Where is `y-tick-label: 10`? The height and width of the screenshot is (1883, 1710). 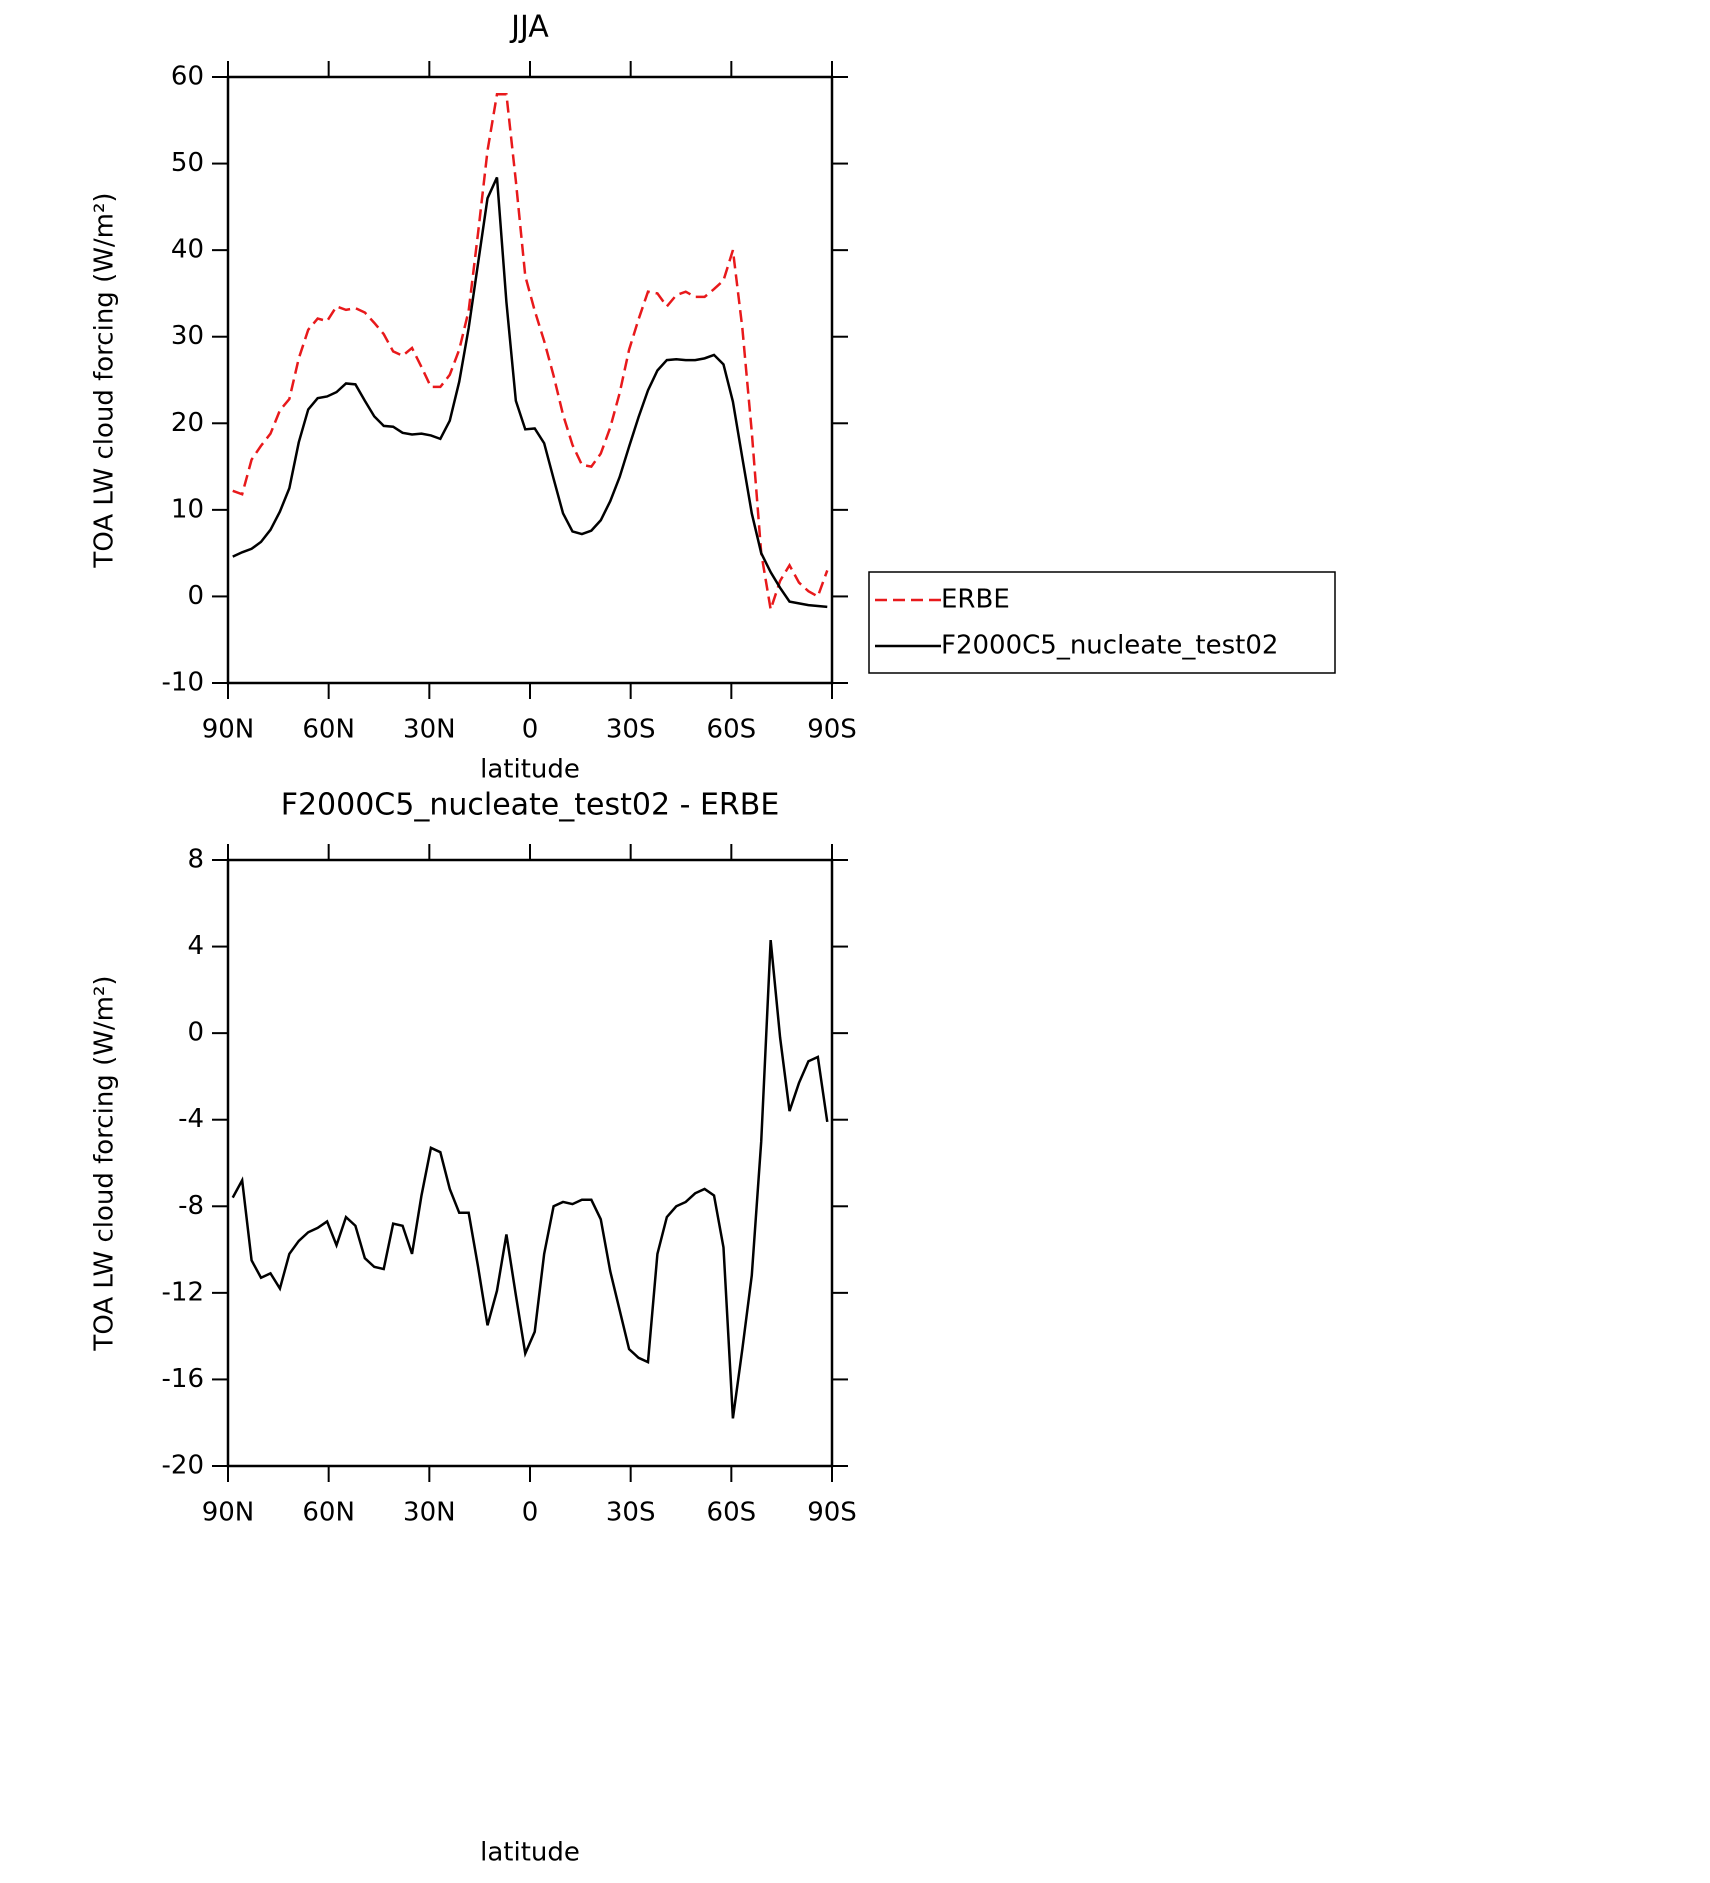
y-tick-label: 10 is located at coordinates (187, 509).